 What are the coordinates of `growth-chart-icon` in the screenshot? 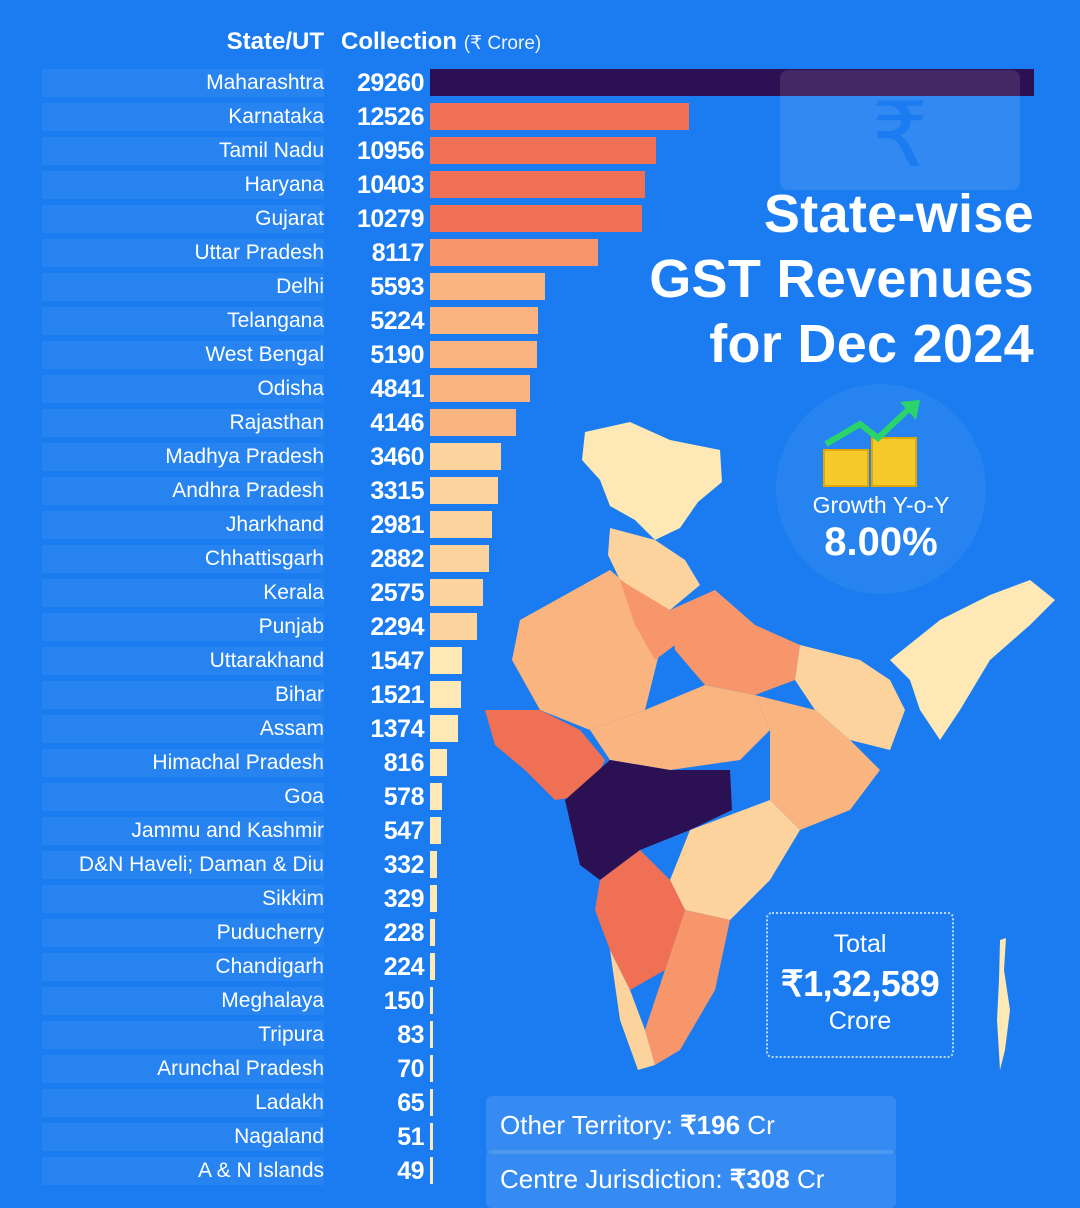 It's located at (871, 443).